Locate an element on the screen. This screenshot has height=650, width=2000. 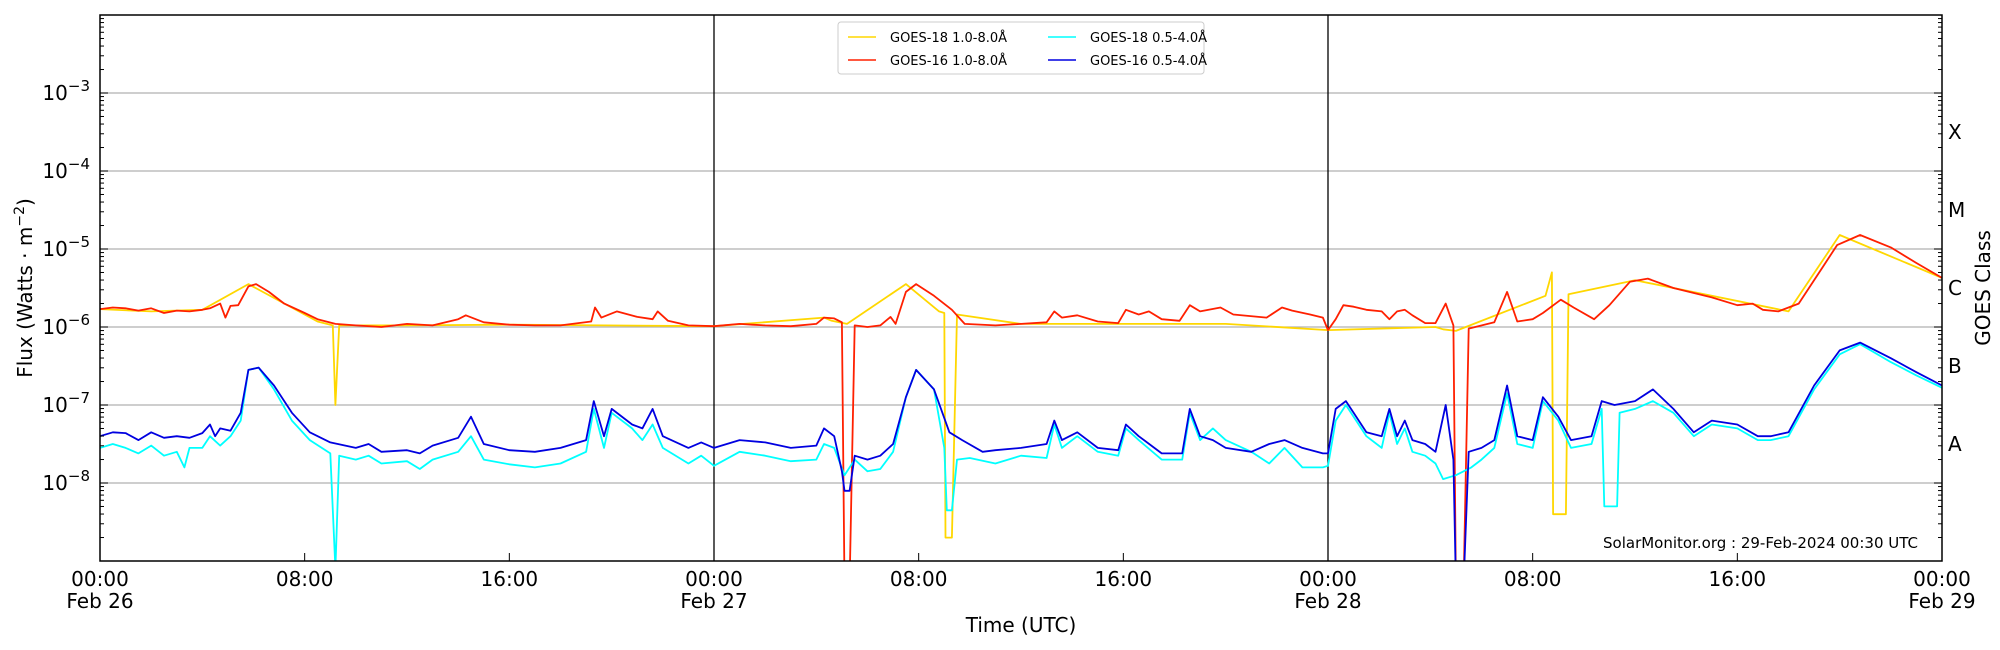
credit-text: SolarMonitor.org : 29-Feb-2024 00:30 UTC is located at coordinates (1760, 543).